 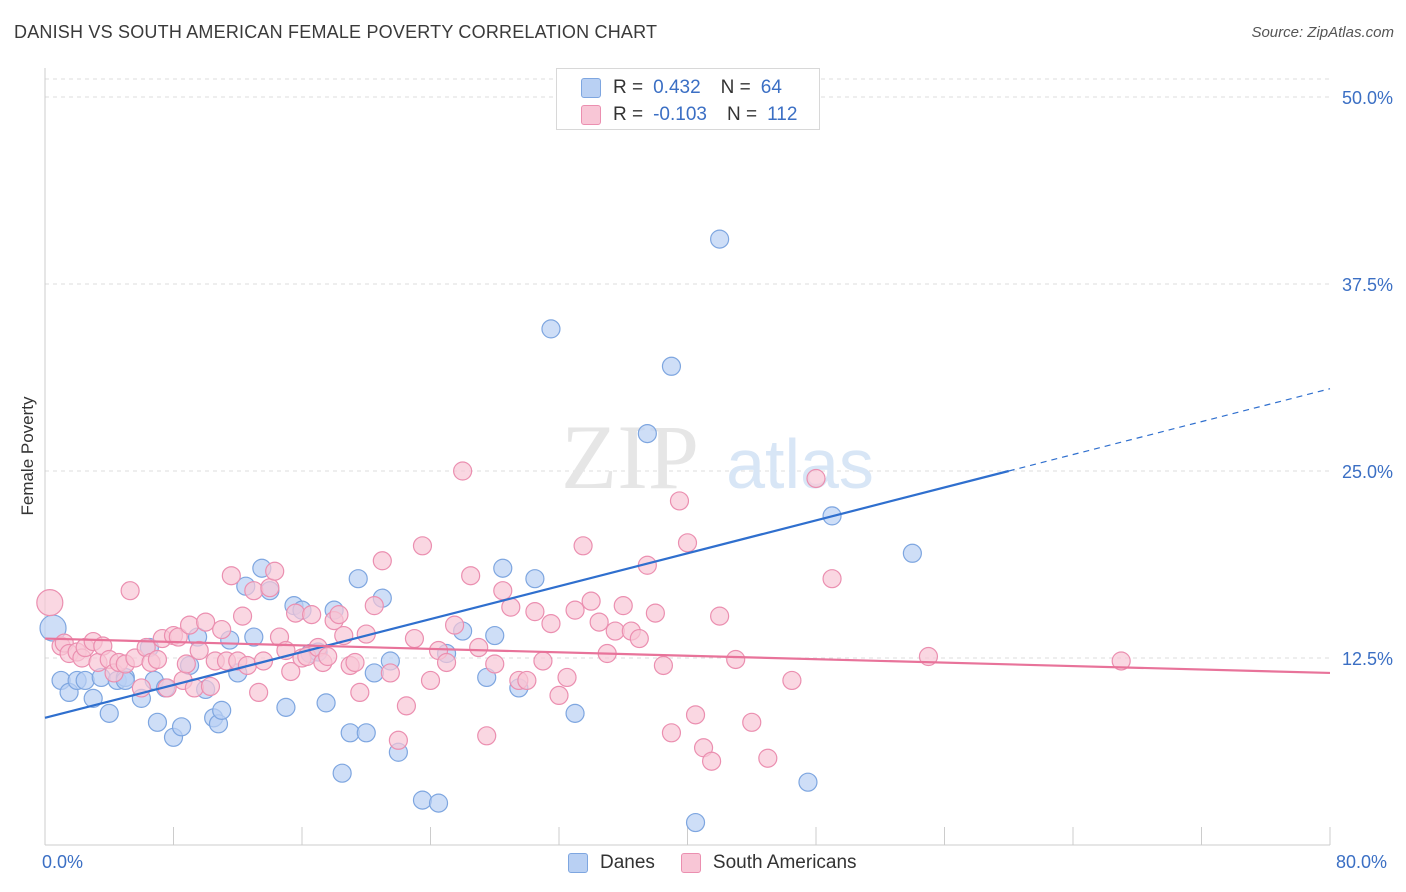 I want to click on danes-trend-projection, so click(x=1169, y=430).